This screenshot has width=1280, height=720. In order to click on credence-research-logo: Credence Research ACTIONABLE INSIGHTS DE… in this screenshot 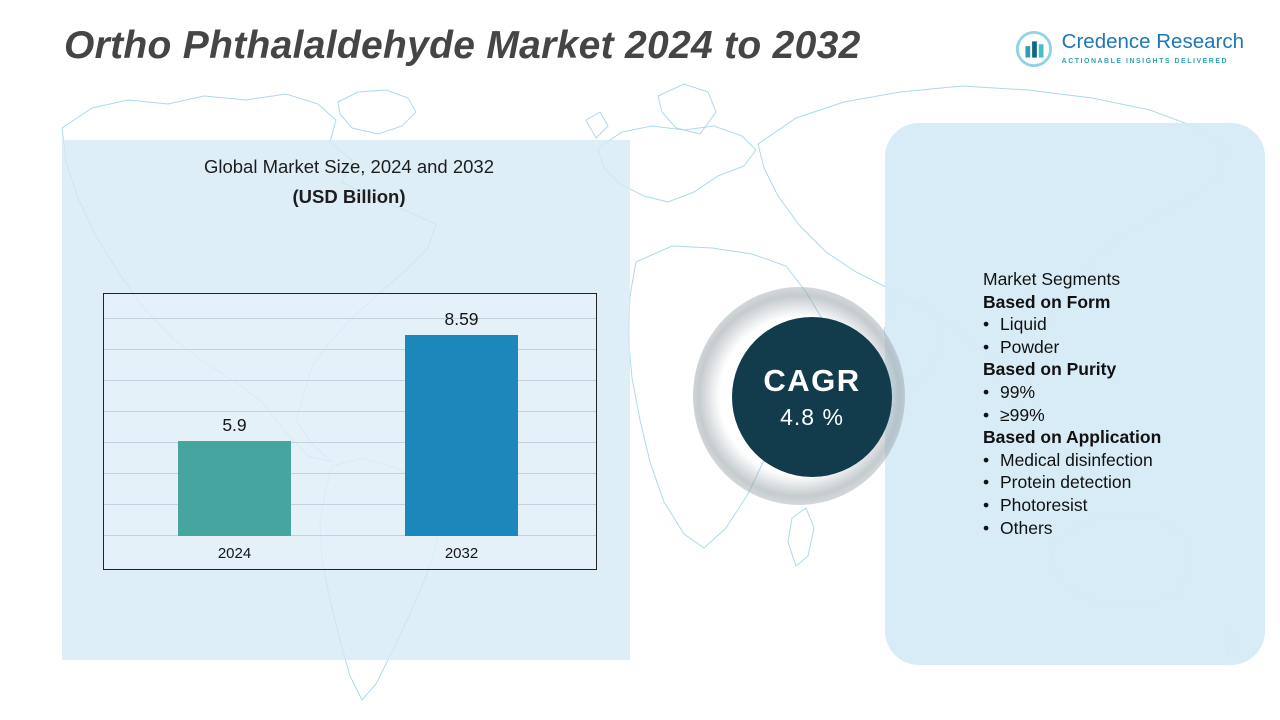, I will do `click(1129, 49)`.